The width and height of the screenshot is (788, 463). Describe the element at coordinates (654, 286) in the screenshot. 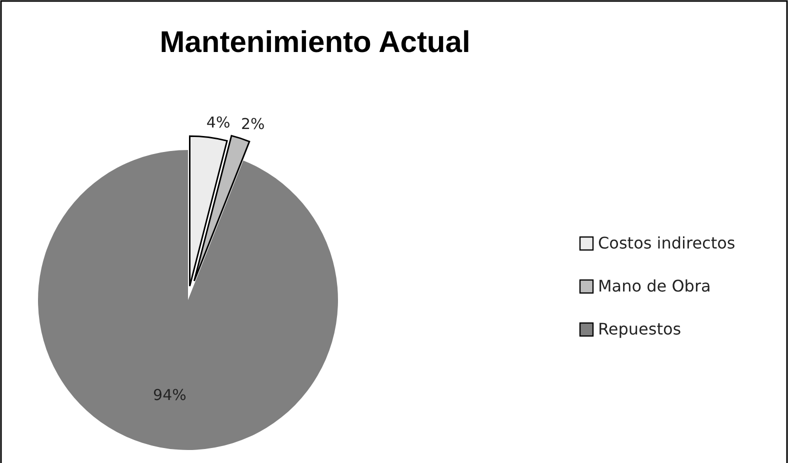

I see `legend-label: Mano de Obra` at that location.